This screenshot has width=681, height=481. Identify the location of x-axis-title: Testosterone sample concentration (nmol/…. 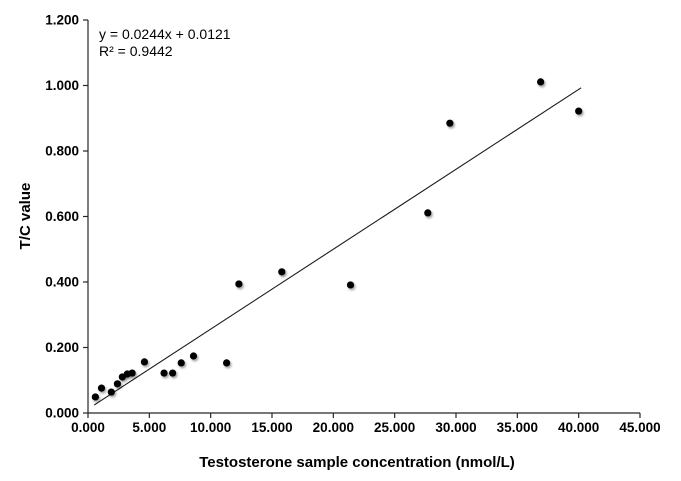
(357, 462).